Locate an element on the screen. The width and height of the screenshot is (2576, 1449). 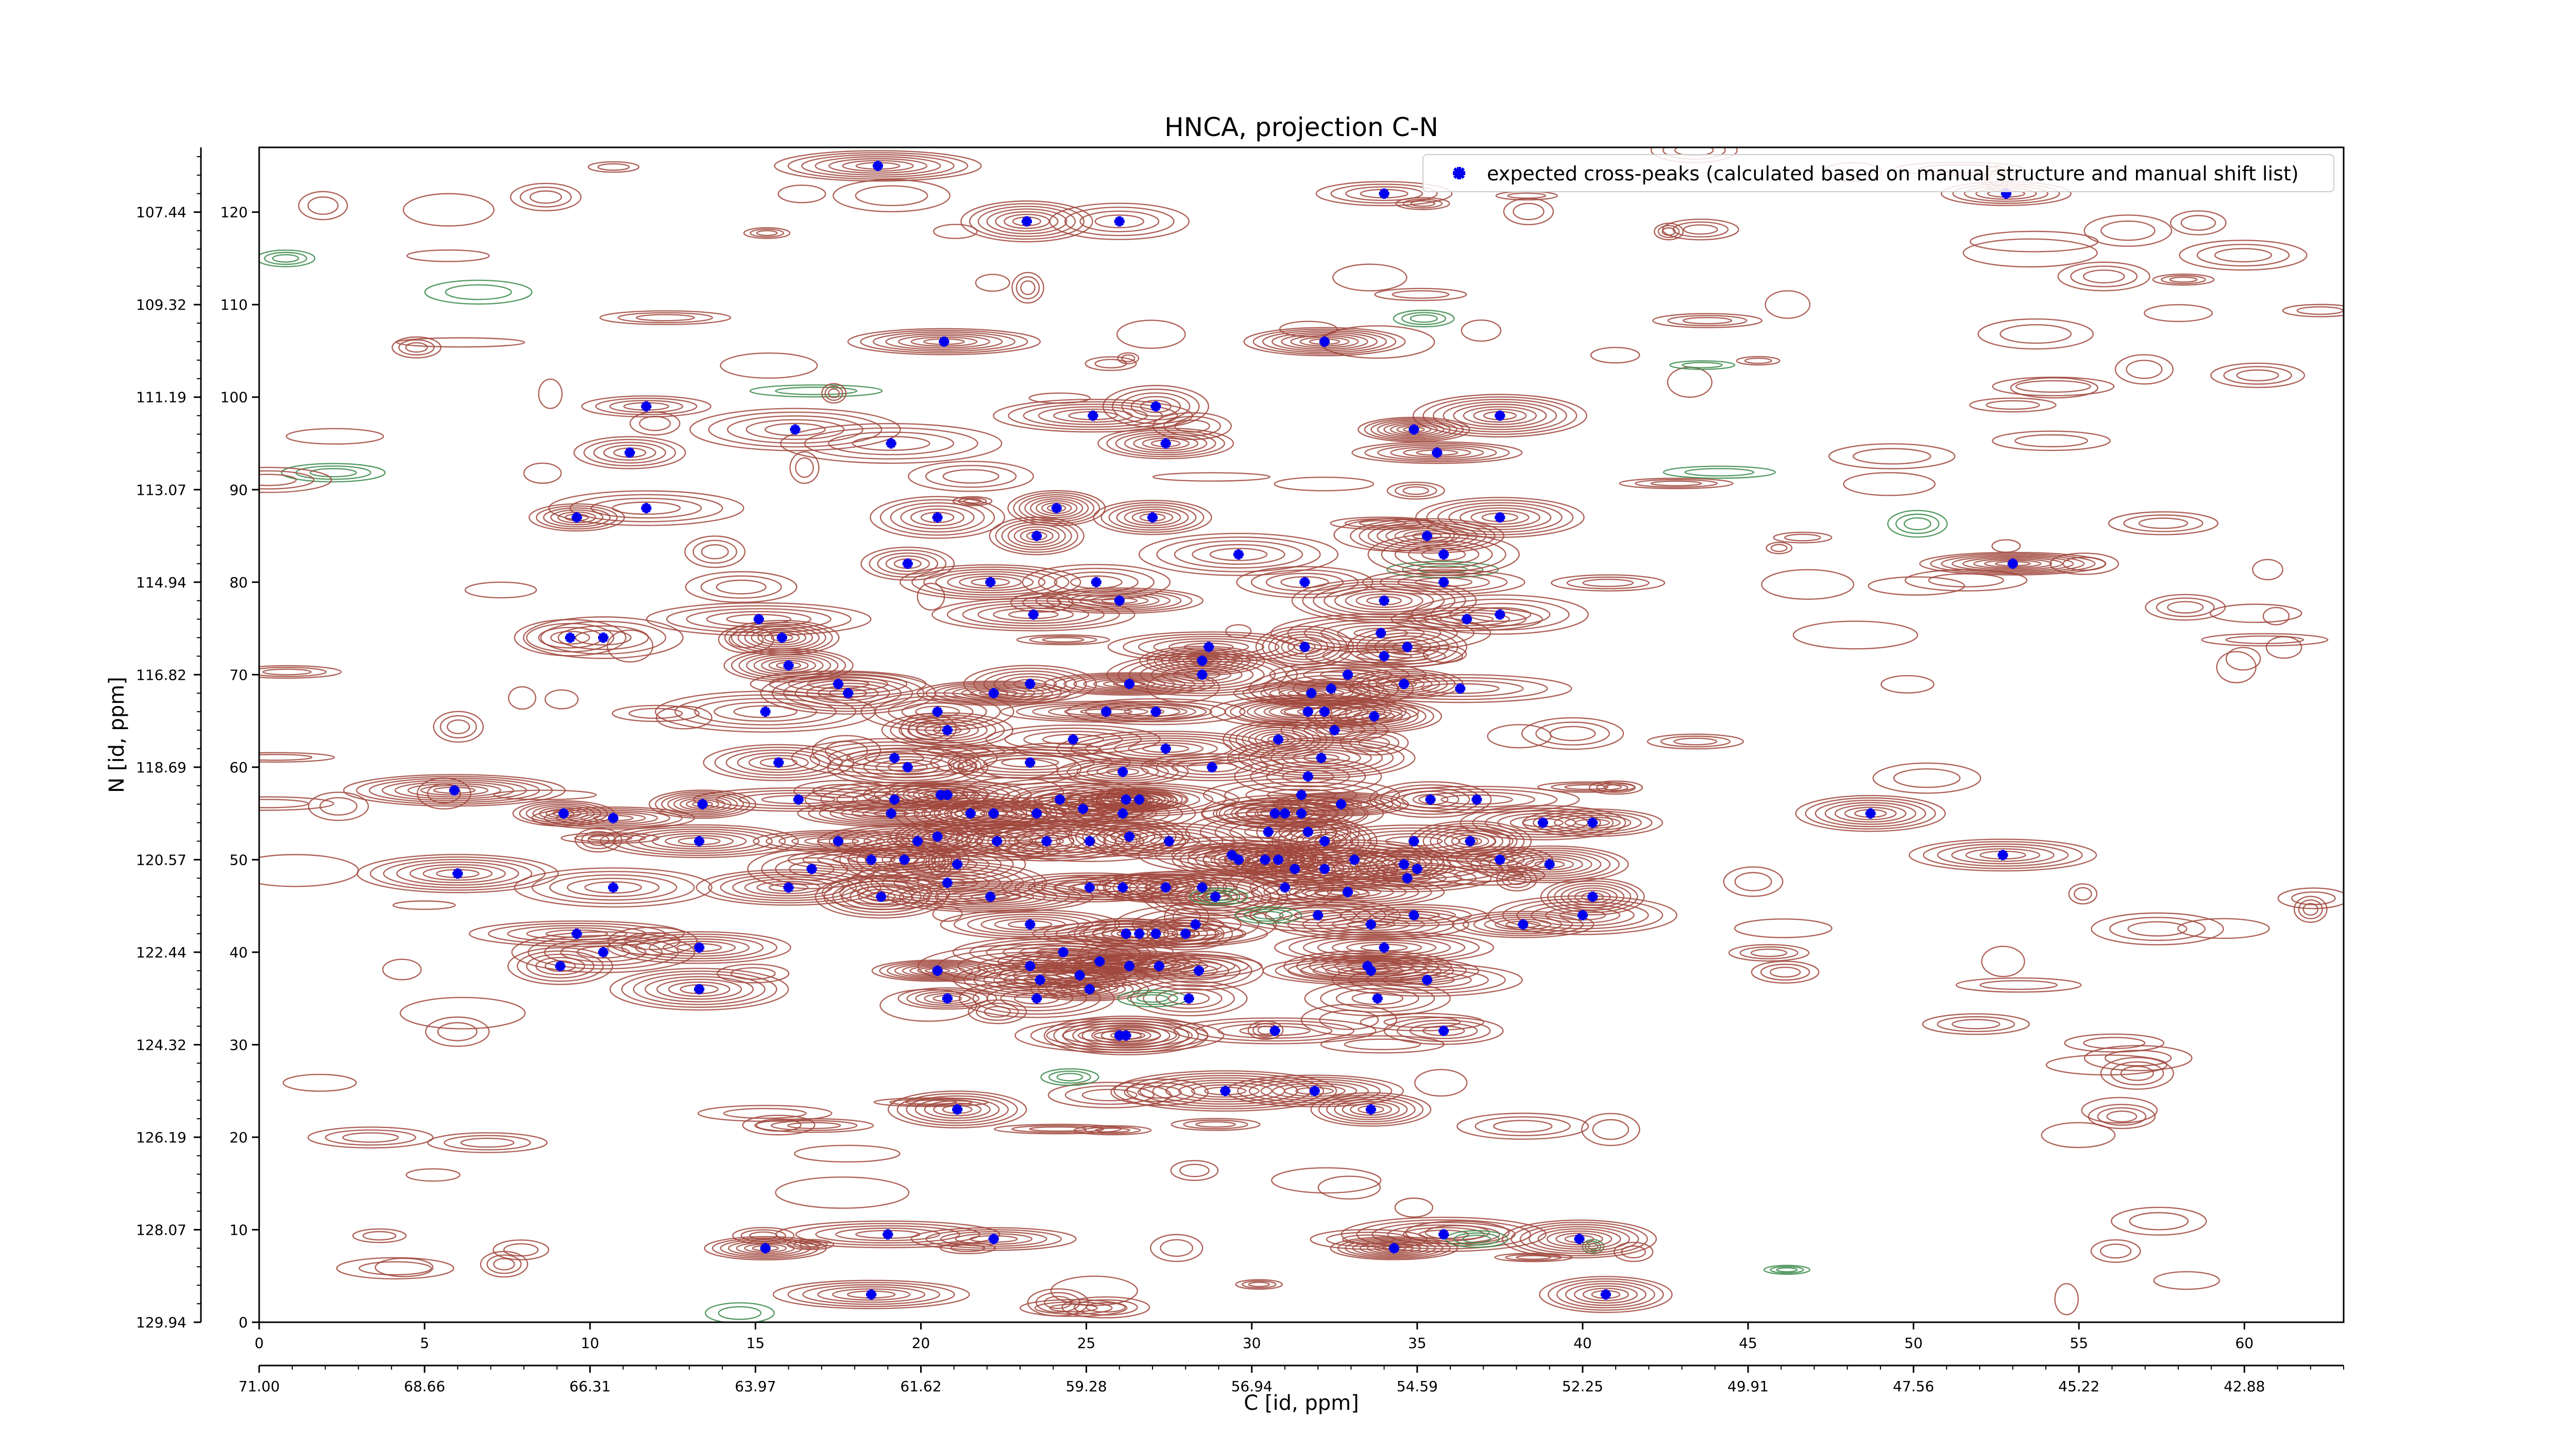
x-ppm-tick-label: 42.88 is located at coordinates (2244, 1386).